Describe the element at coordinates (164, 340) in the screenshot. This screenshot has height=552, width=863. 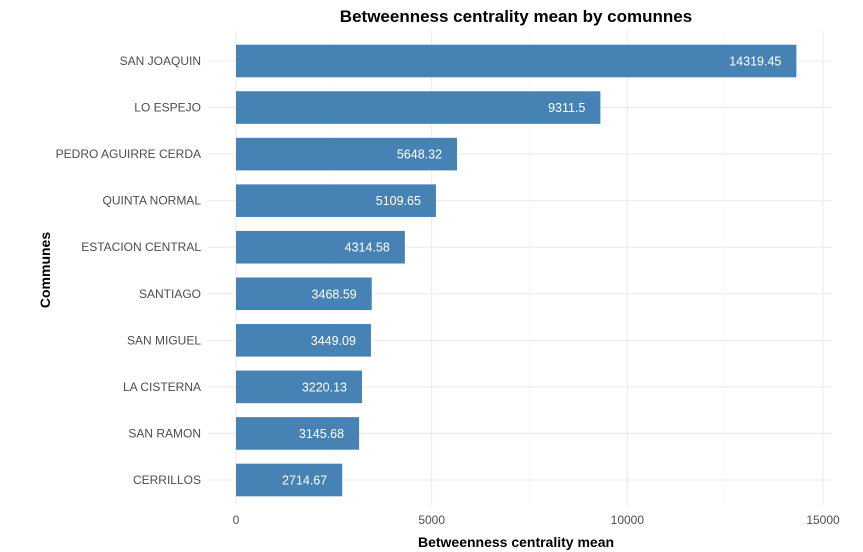
I see `category-label: SAN MIGUEL` at that location.